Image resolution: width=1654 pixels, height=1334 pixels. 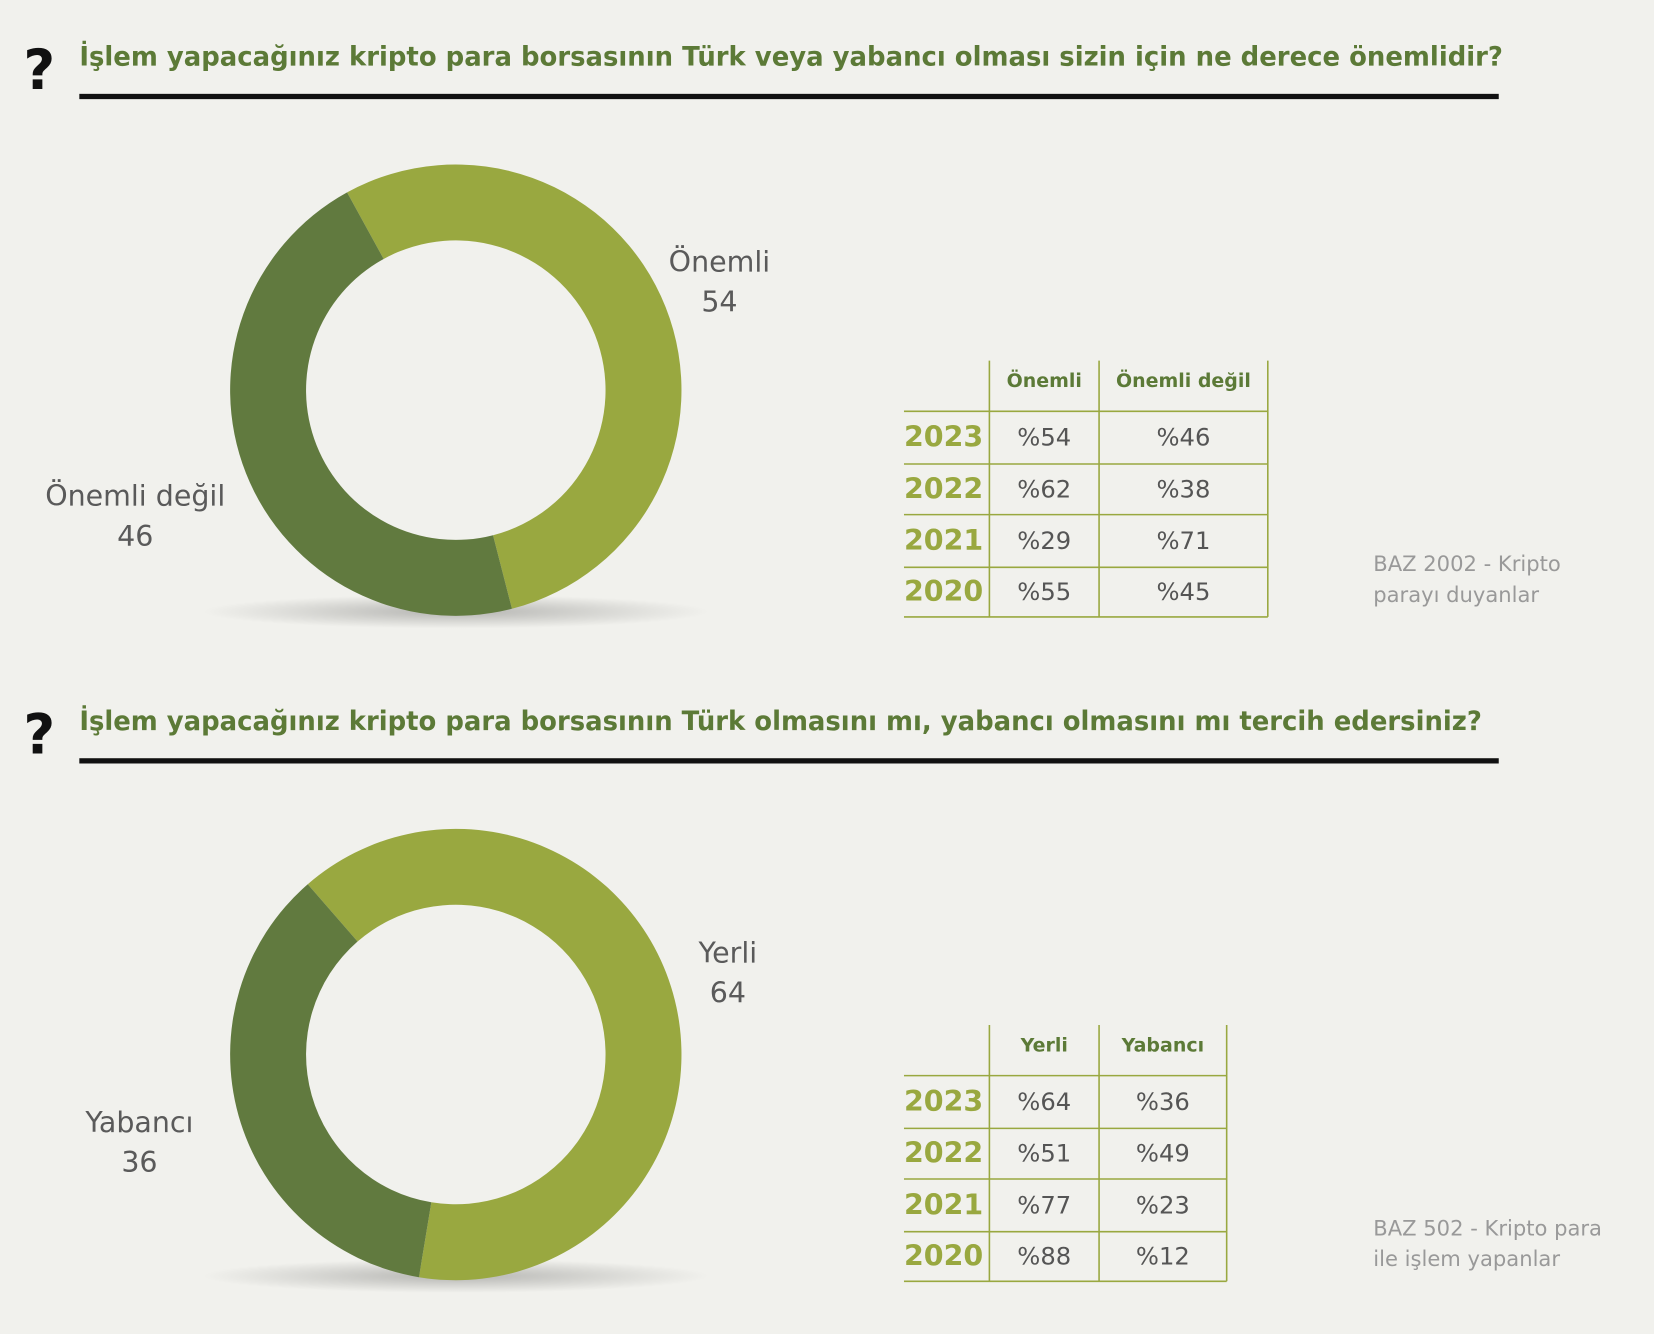 I want to click on segment-label: Yabancı, so click(x=138, y=1122).